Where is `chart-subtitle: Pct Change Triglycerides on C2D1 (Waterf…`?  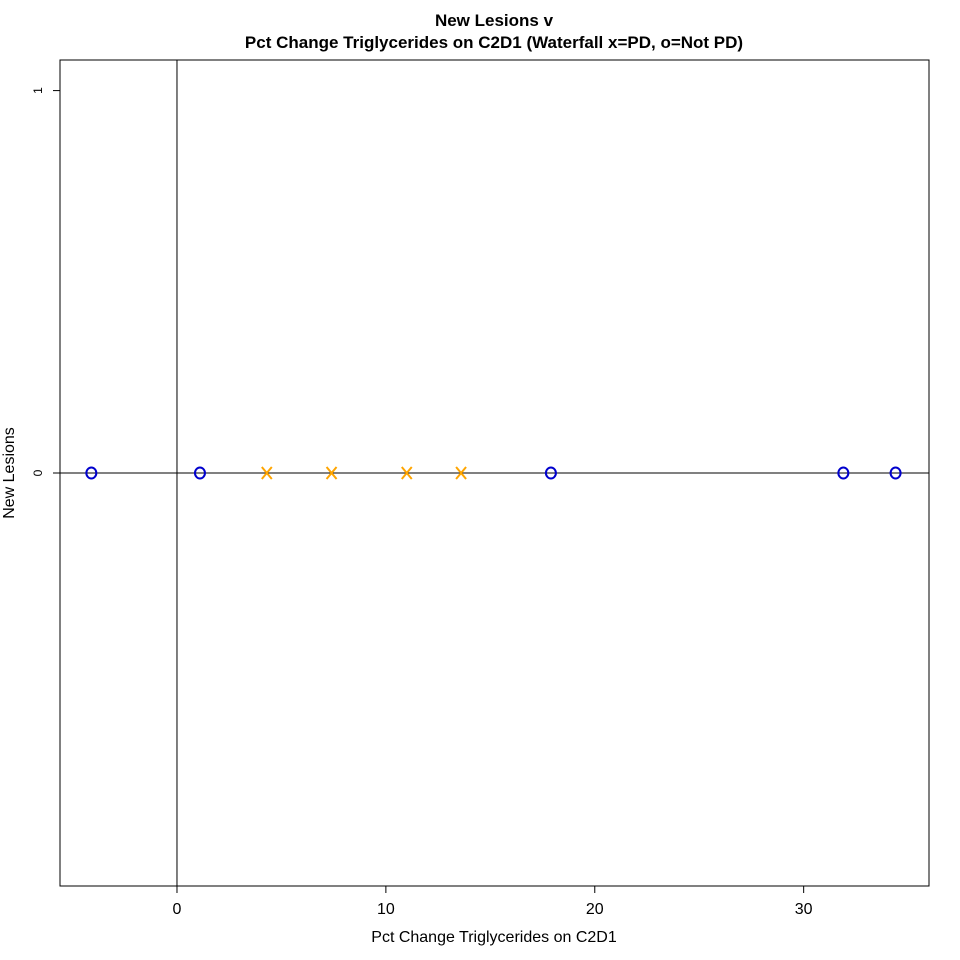
chart-subtitle: Pct Change Triglycerides on C2D1 (Waterf… is located at coordinates (494, 42).